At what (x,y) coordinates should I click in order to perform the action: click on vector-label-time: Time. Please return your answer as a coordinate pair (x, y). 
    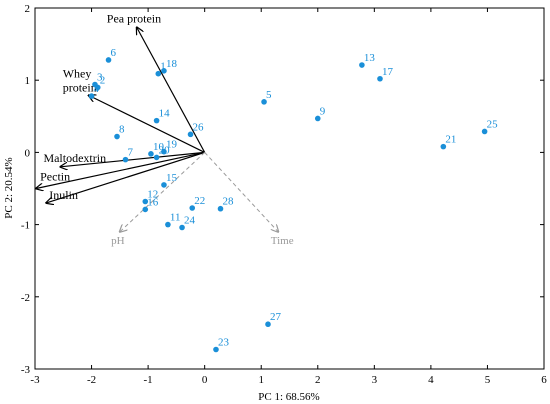
    Looking at the image, I should click on (282, 241).